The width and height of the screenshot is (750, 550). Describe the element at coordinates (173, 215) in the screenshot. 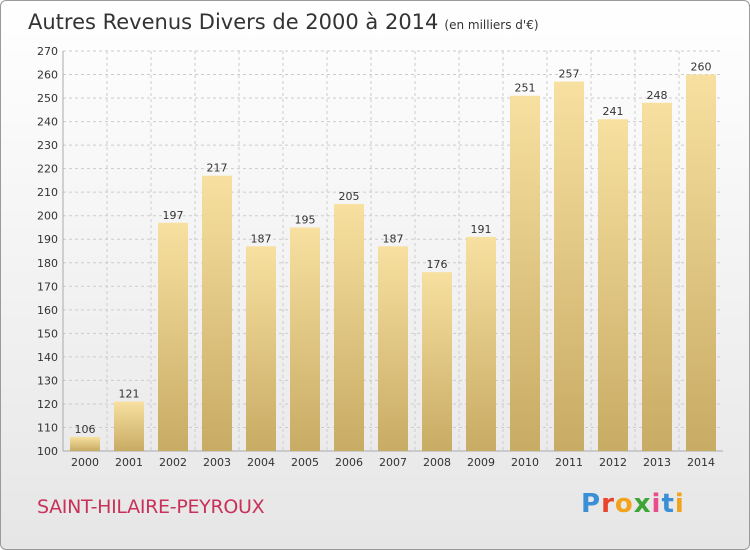

I see `value-label-2002: 197` at that location.